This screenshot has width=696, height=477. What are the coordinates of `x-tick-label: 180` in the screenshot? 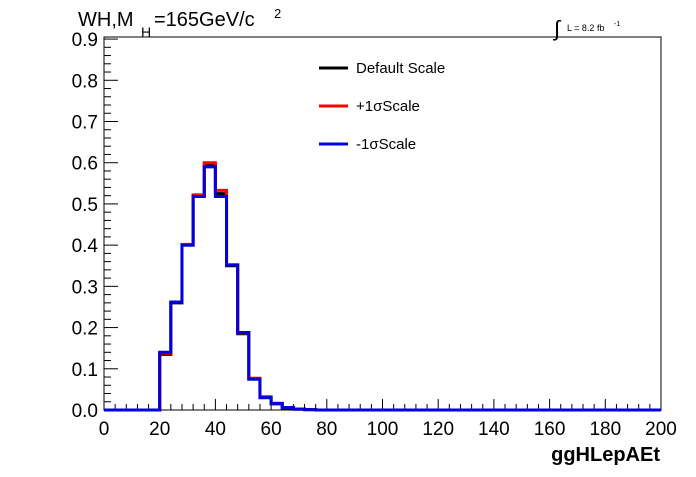 It's located at (605, 429).